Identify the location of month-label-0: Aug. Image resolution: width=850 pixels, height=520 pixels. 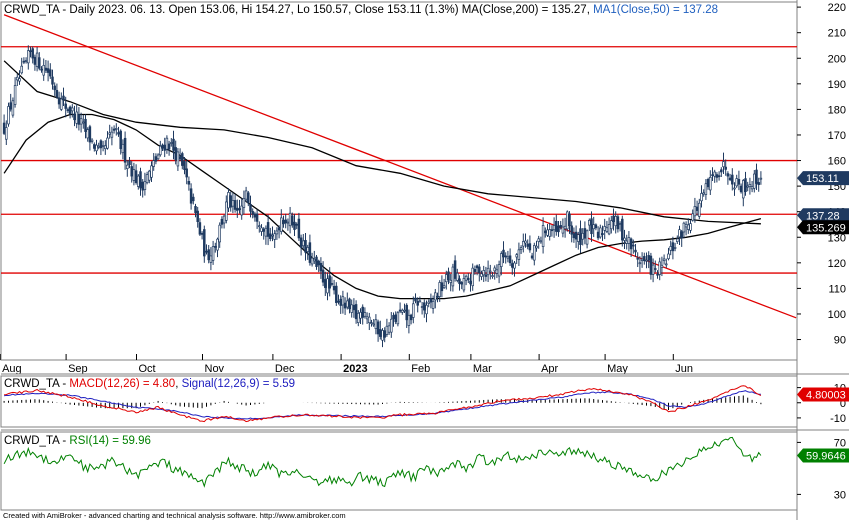
(12, 369).